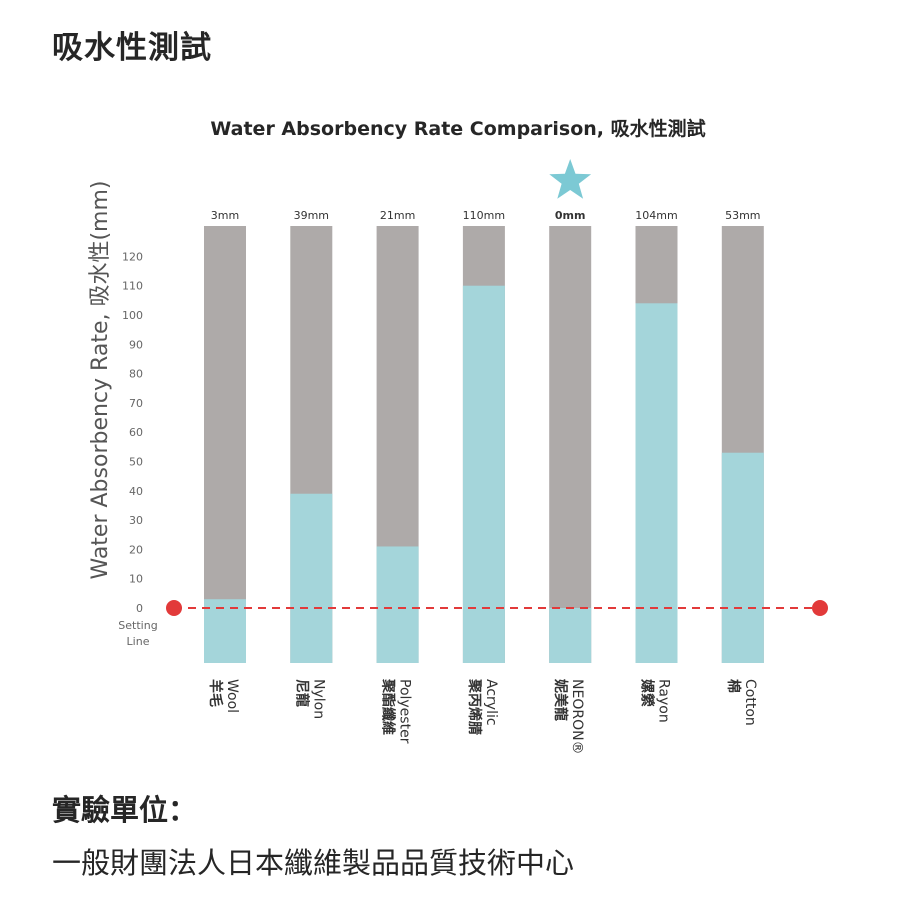 Image resolution: width=908 pixels, height=914 pixels. I want to click on highlight-star-icon, so click(570, 179).